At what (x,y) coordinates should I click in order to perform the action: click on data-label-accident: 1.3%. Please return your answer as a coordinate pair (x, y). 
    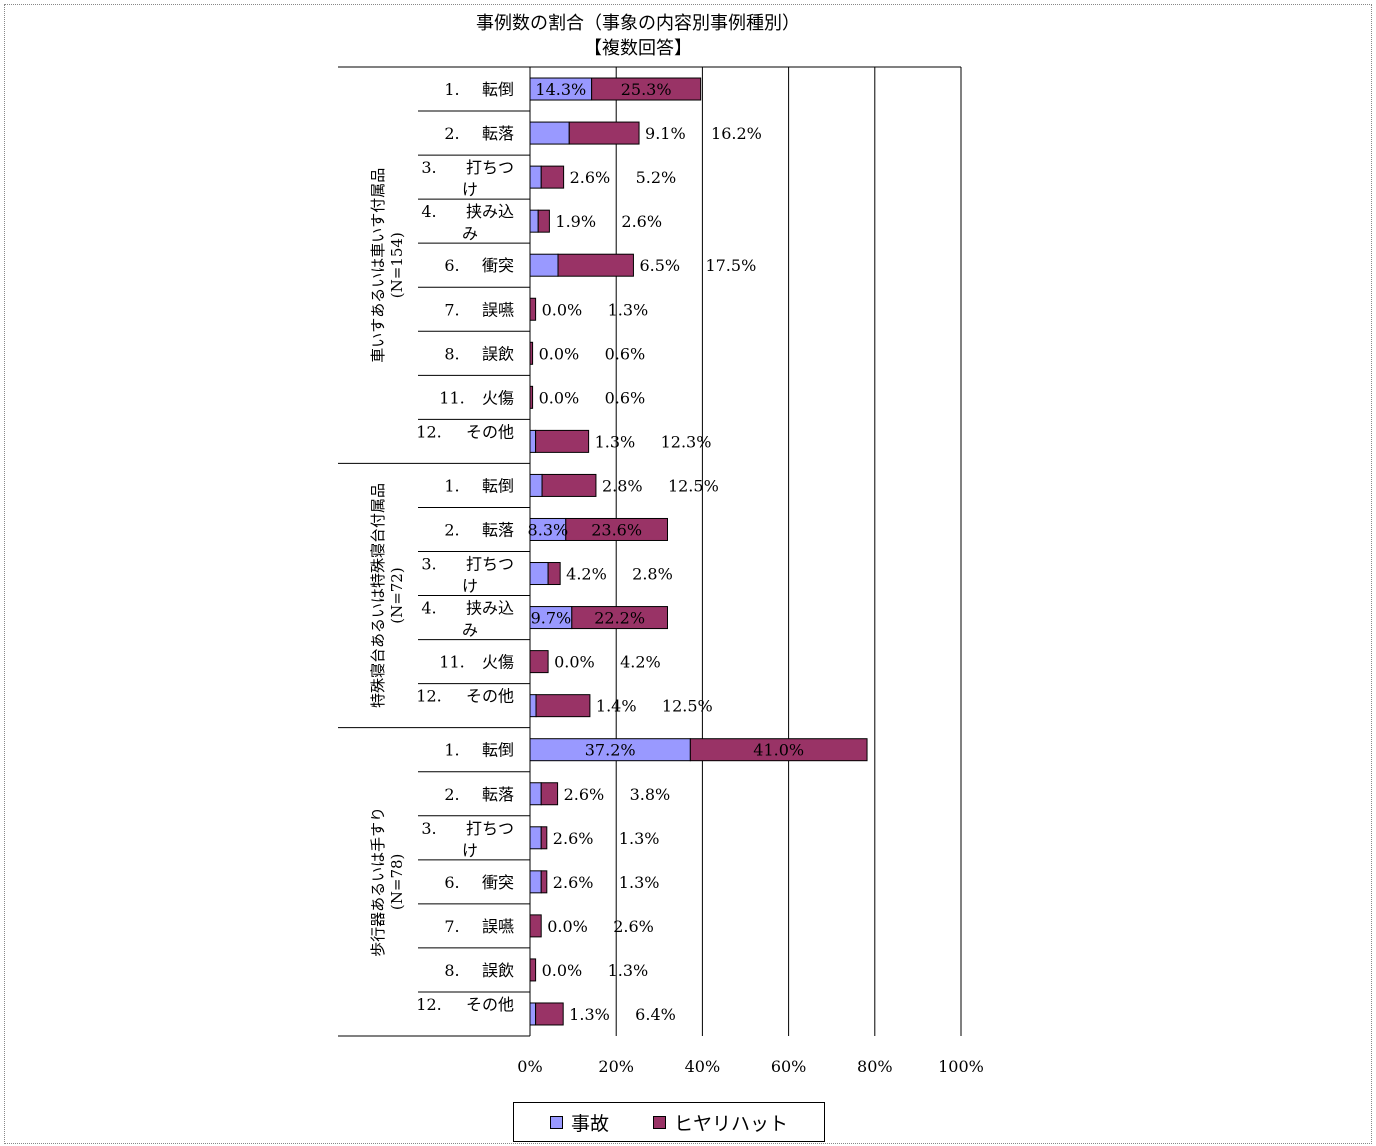
    Looking at the image, I should click on (615, 441).